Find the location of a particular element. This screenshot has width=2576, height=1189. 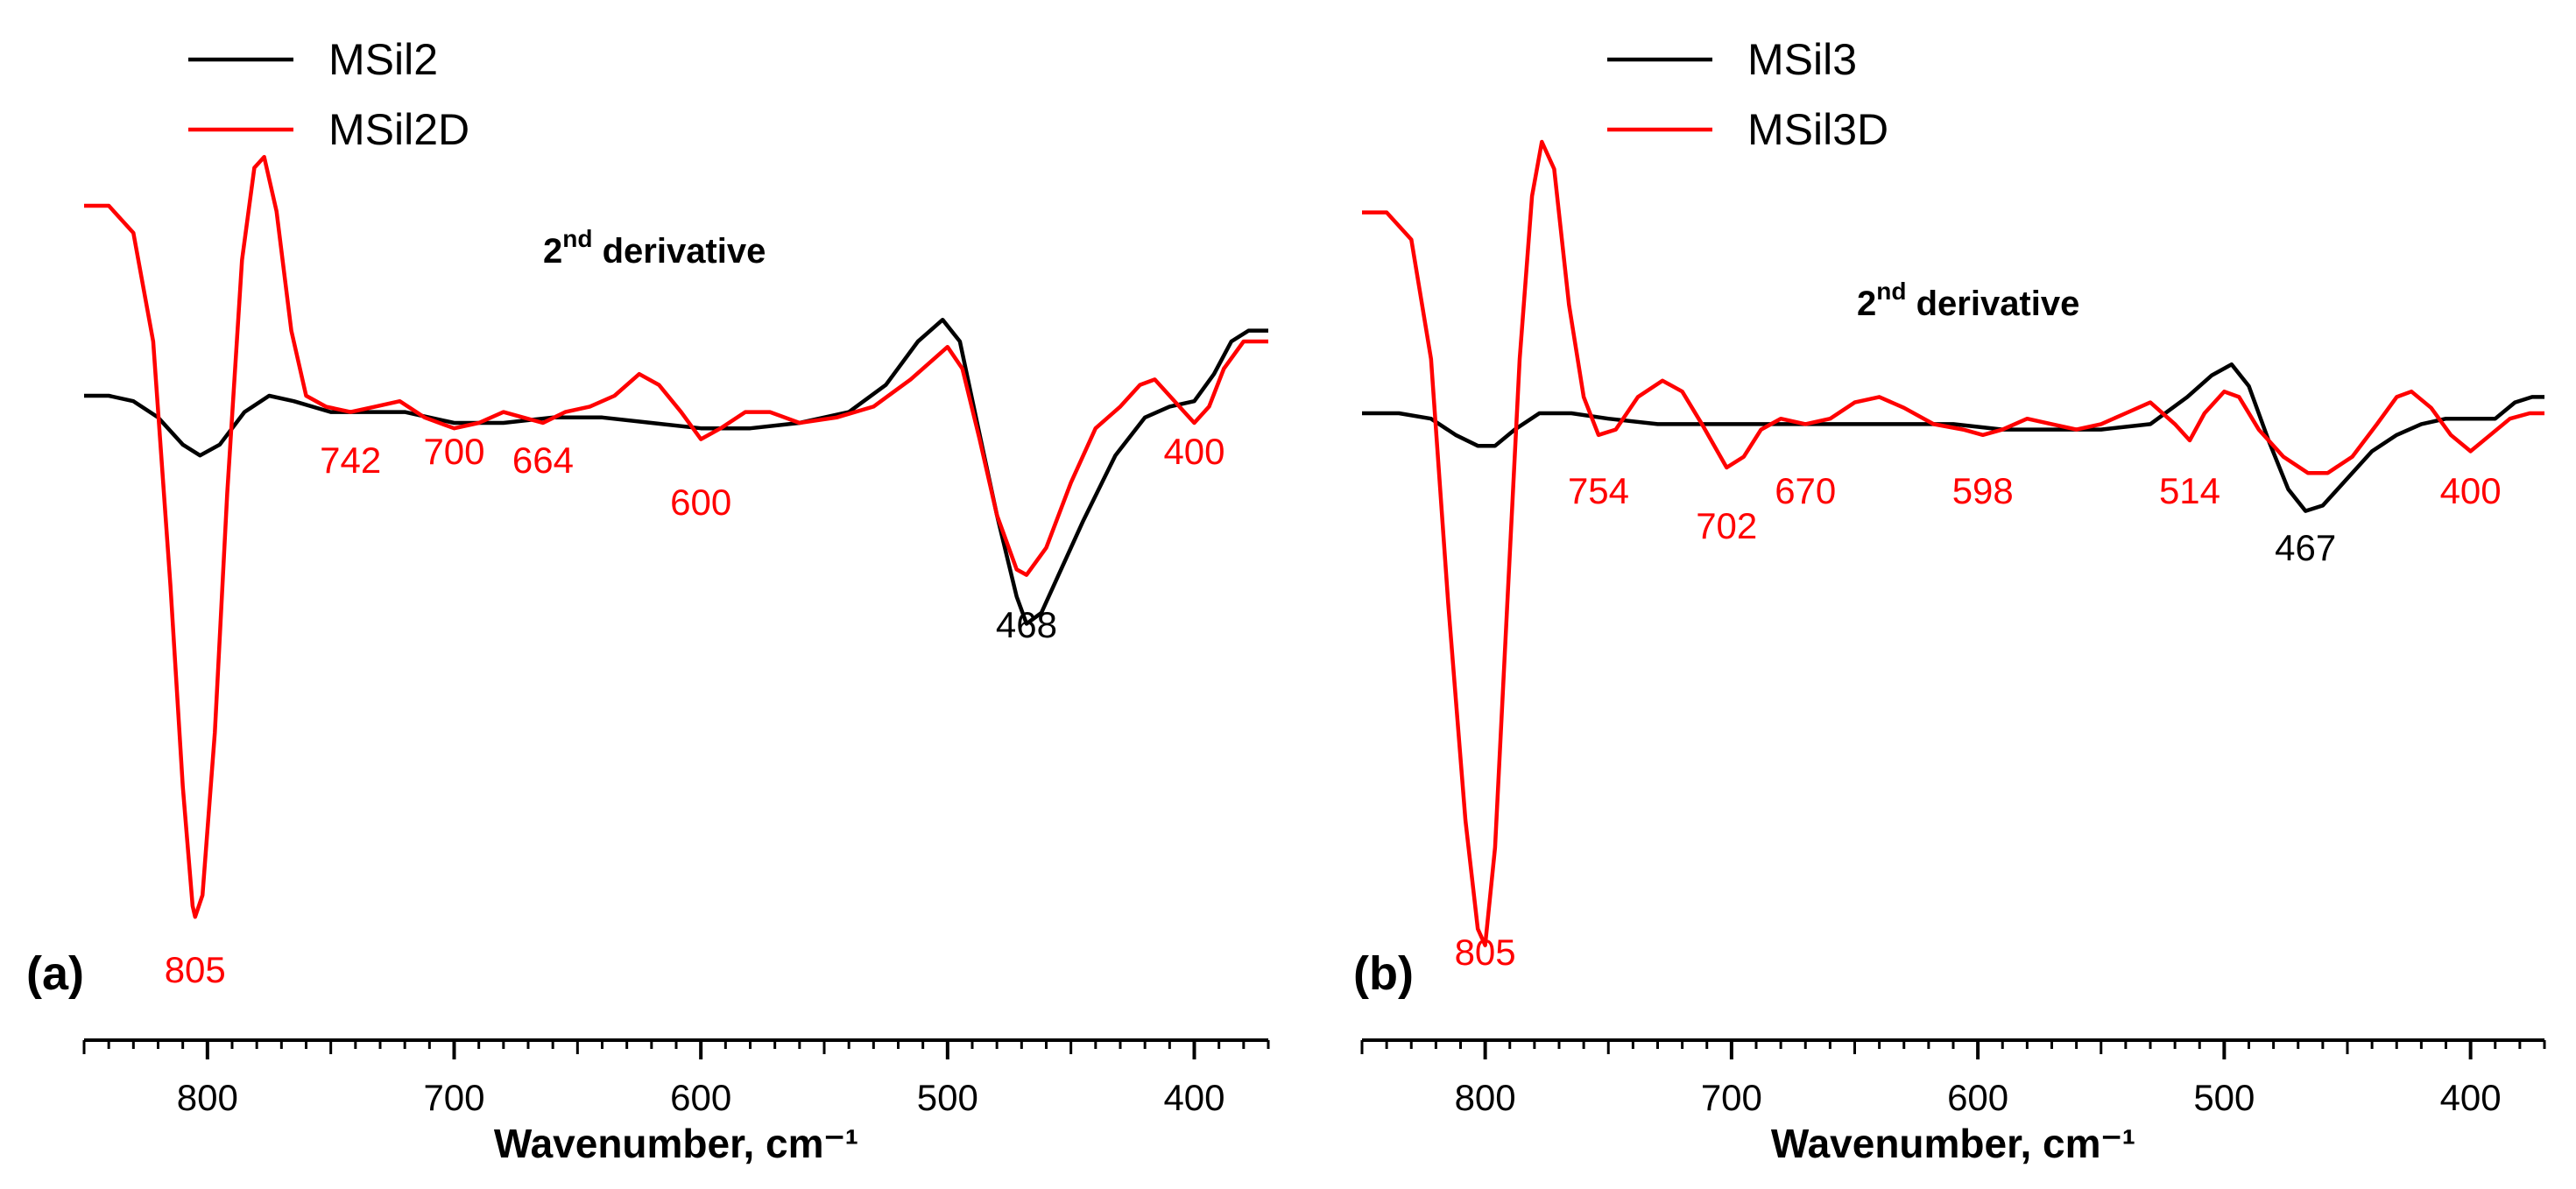

legend-label-msil3d: MSil3D is located at coordinates (1817, 129).